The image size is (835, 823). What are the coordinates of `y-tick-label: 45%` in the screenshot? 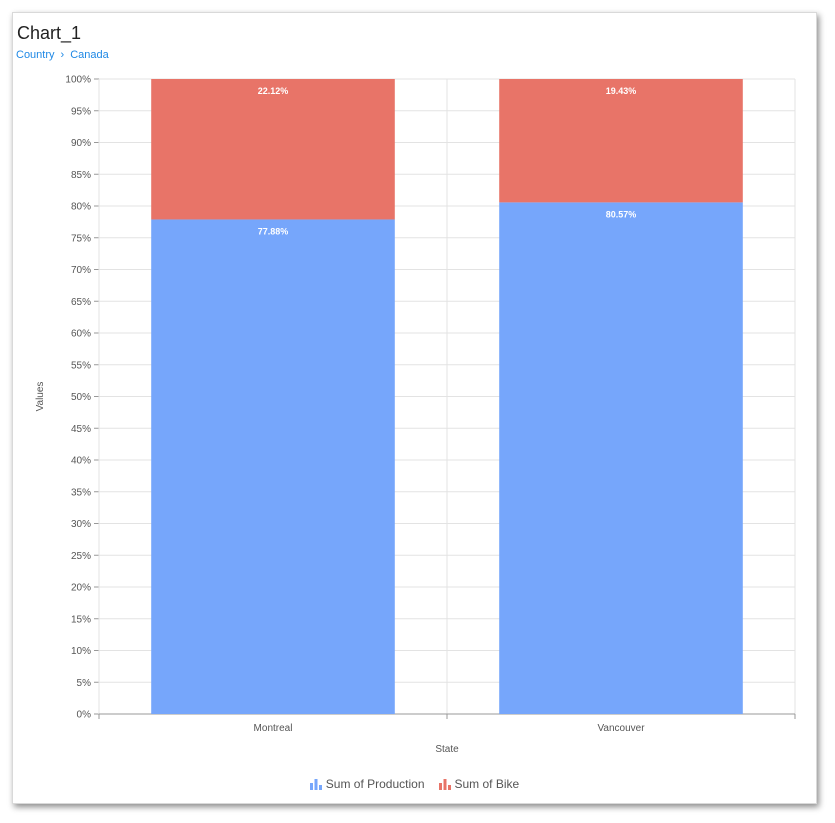 It's located at (81, 429).